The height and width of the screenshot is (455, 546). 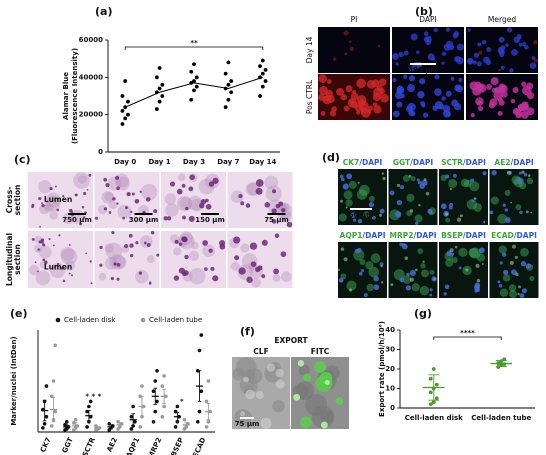 I want to click on row-label: Cross-, so click(x=9, y=200).